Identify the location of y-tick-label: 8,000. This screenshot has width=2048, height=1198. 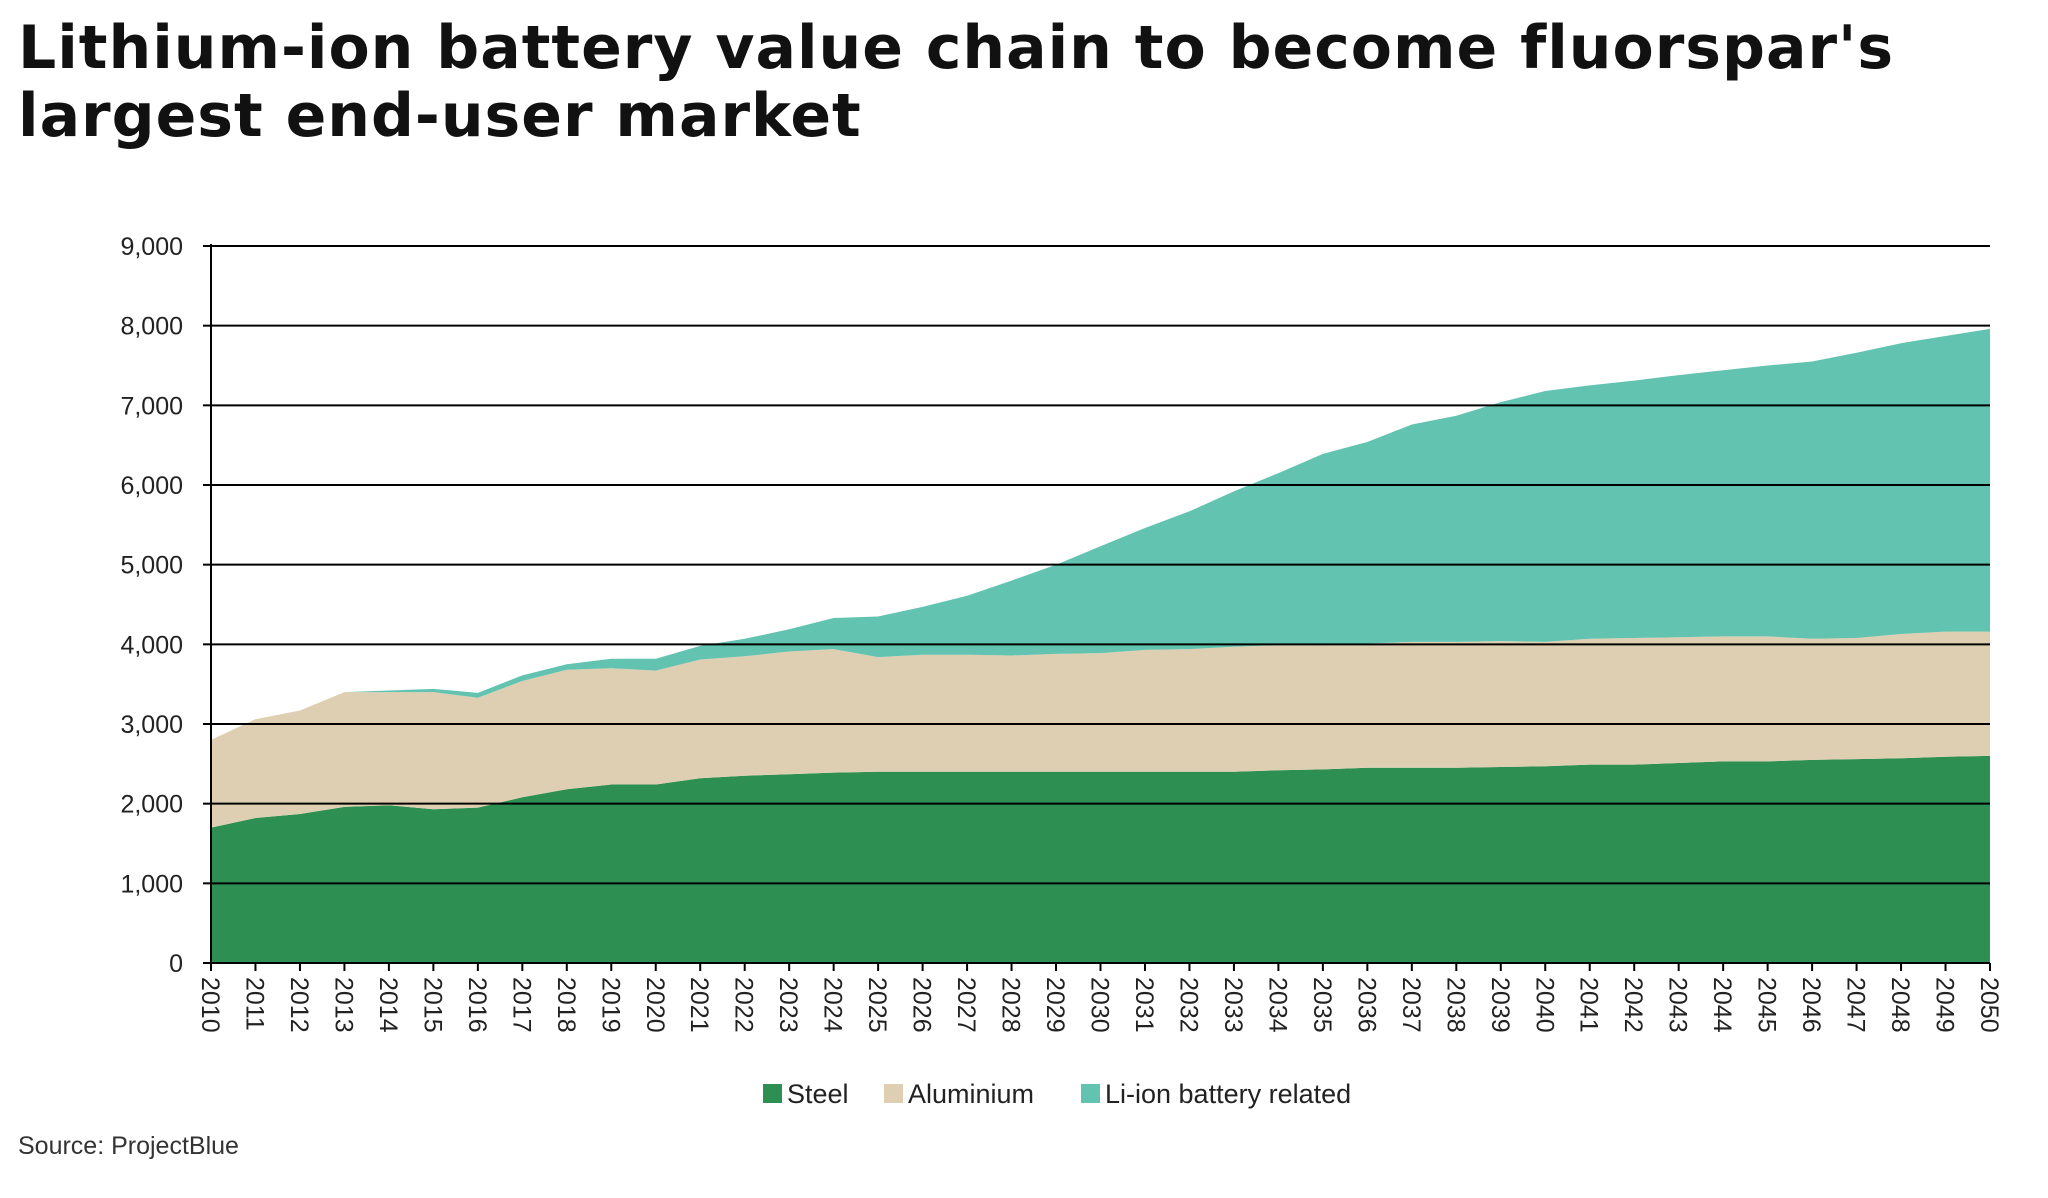
(151, 327).